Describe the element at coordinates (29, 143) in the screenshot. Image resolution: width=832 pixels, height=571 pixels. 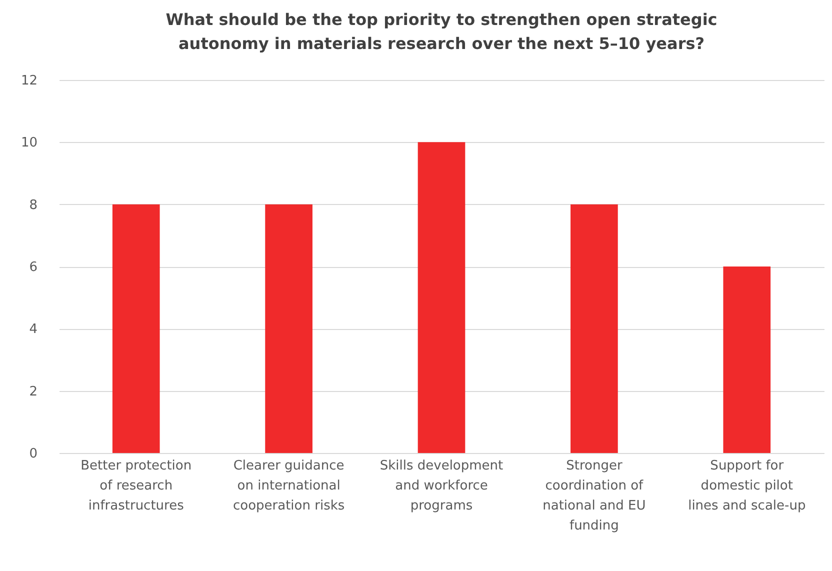
I see `y-tick-label: 10` at that location.